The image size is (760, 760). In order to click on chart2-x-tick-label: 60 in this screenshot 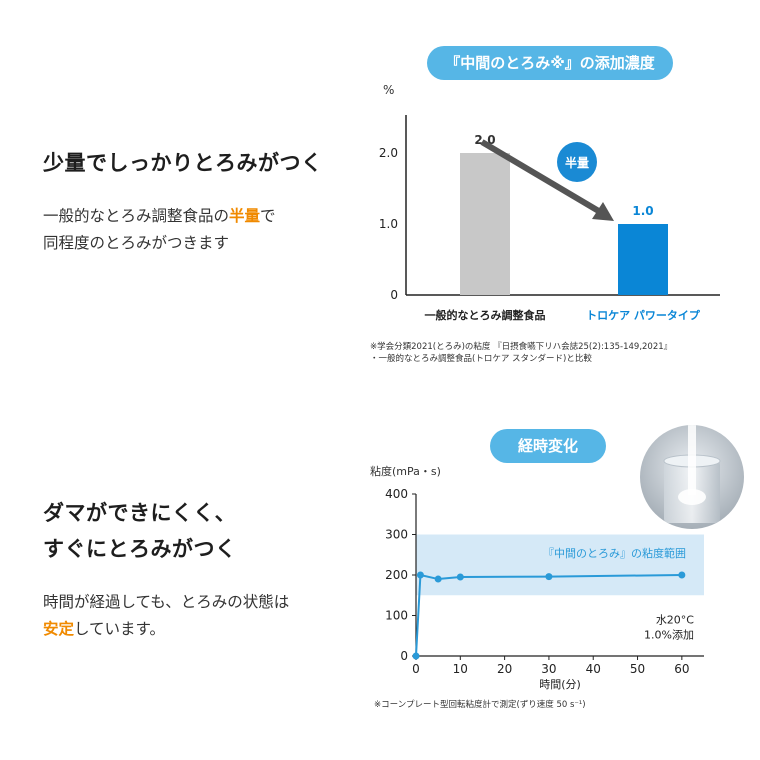, I will do `click(681, 669)`.